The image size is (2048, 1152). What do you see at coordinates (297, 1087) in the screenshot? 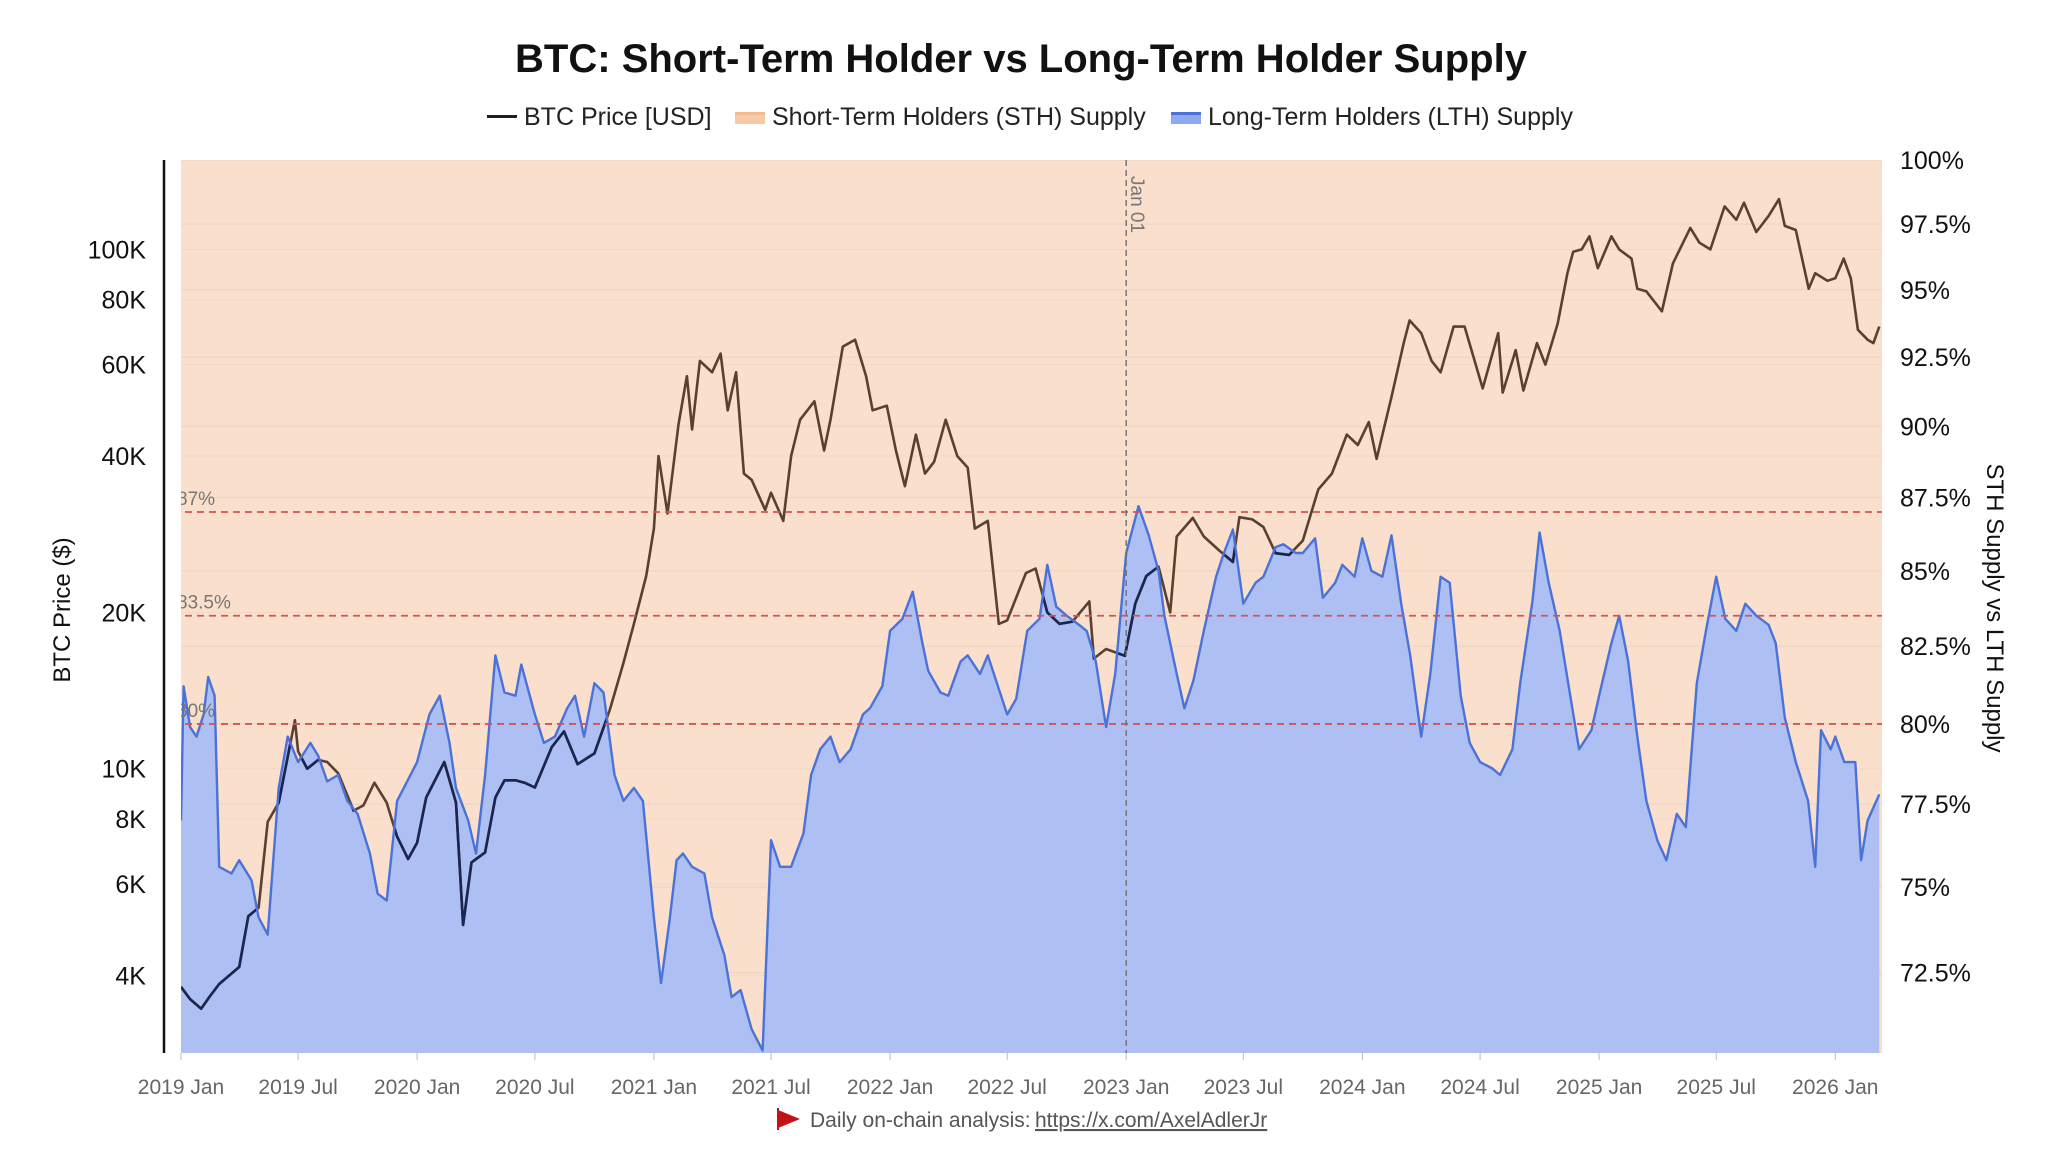
I see `x-axis-tick-label: 2019 Jul` at bounding box center [297, 1087].